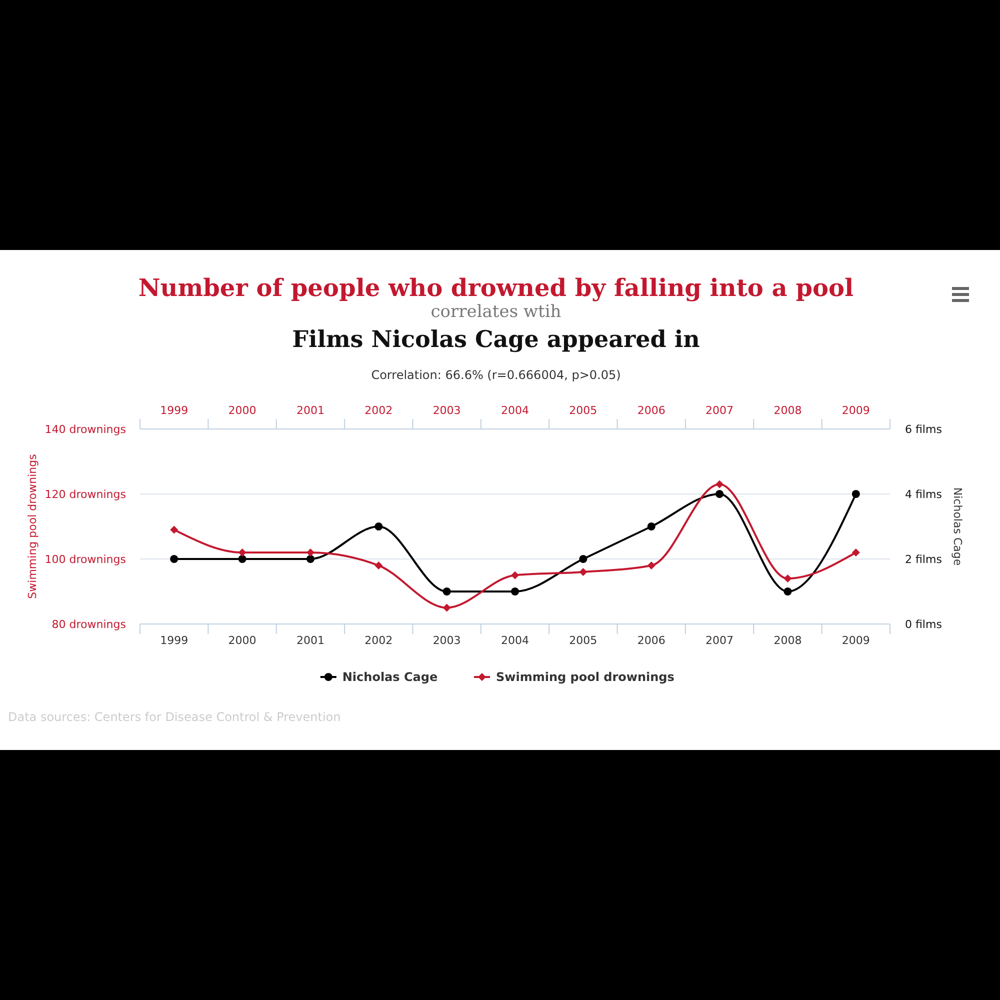 This screenshot has width=1000, height=1000. Describe the element at coordinates (720, 410) in the screenshot. I see `category-label: 2007` at that location.